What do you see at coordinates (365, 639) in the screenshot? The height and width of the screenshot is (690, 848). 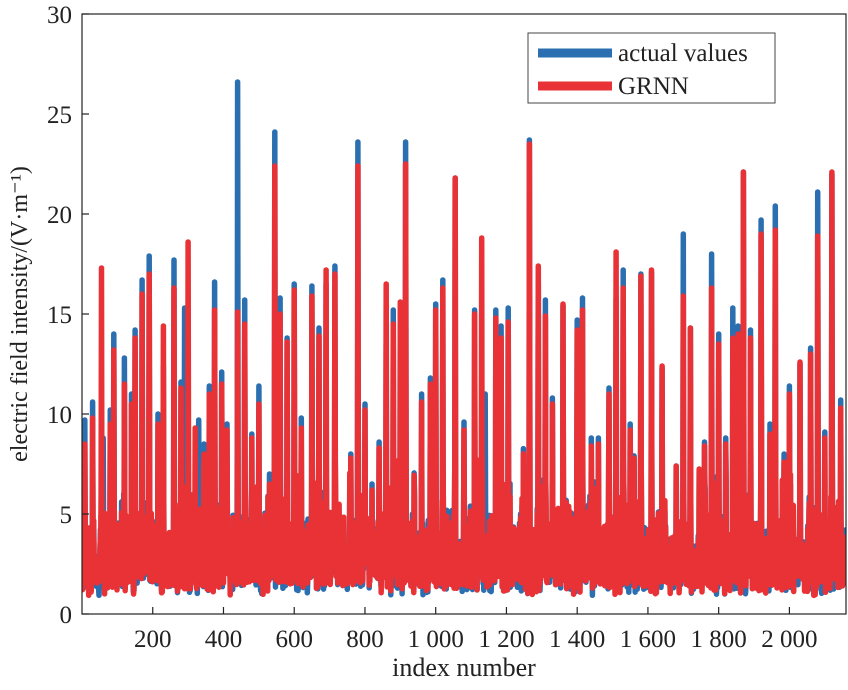 I see `x-tick-label: 800` at bounding box center [365, 639].